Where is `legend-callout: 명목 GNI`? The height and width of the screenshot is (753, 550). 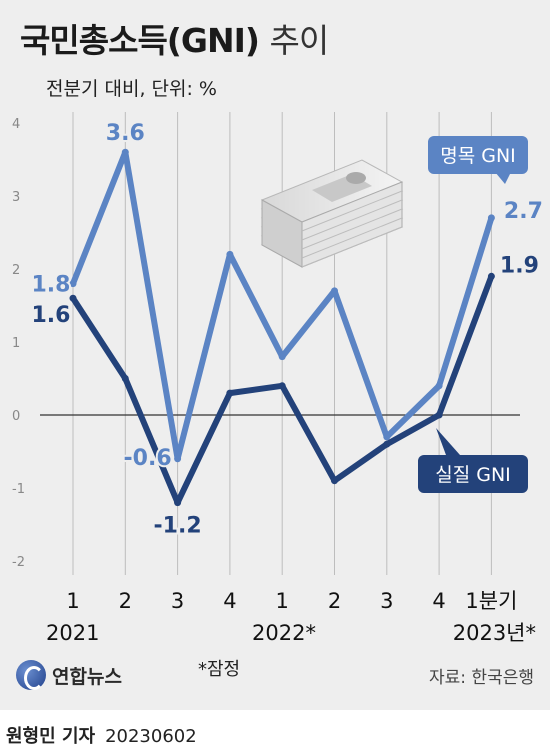
legend-callout: 명목 GNI is located at coordinates (478, 160).